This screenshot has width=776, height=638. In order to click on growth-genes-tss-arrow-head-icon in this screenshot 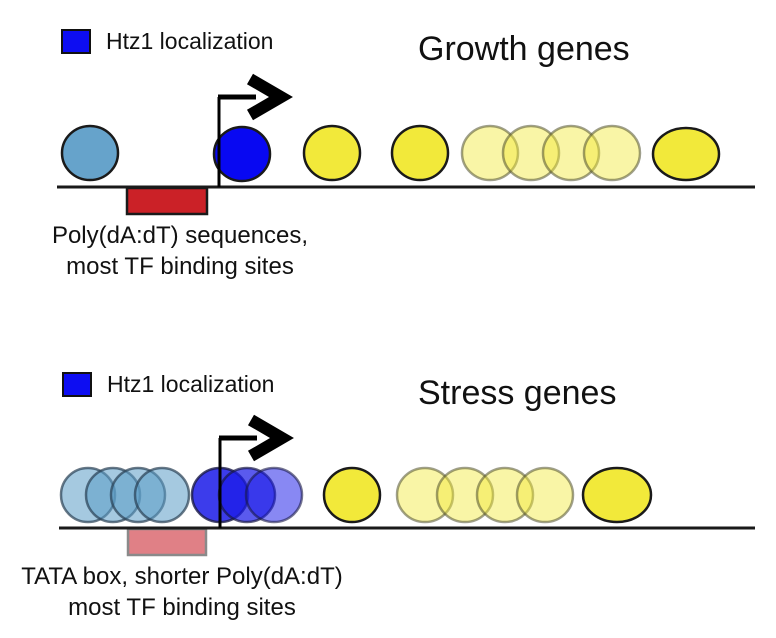, I will do `click(269, 97)`.